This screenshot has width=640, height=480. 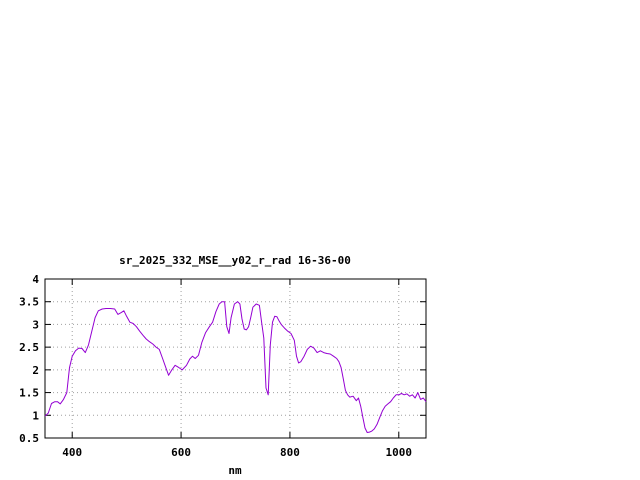 What do you see at coordinates (29, 302) in the screenshot?
I see `y-tick-label: 3.5` at bounding box center [29, 302].